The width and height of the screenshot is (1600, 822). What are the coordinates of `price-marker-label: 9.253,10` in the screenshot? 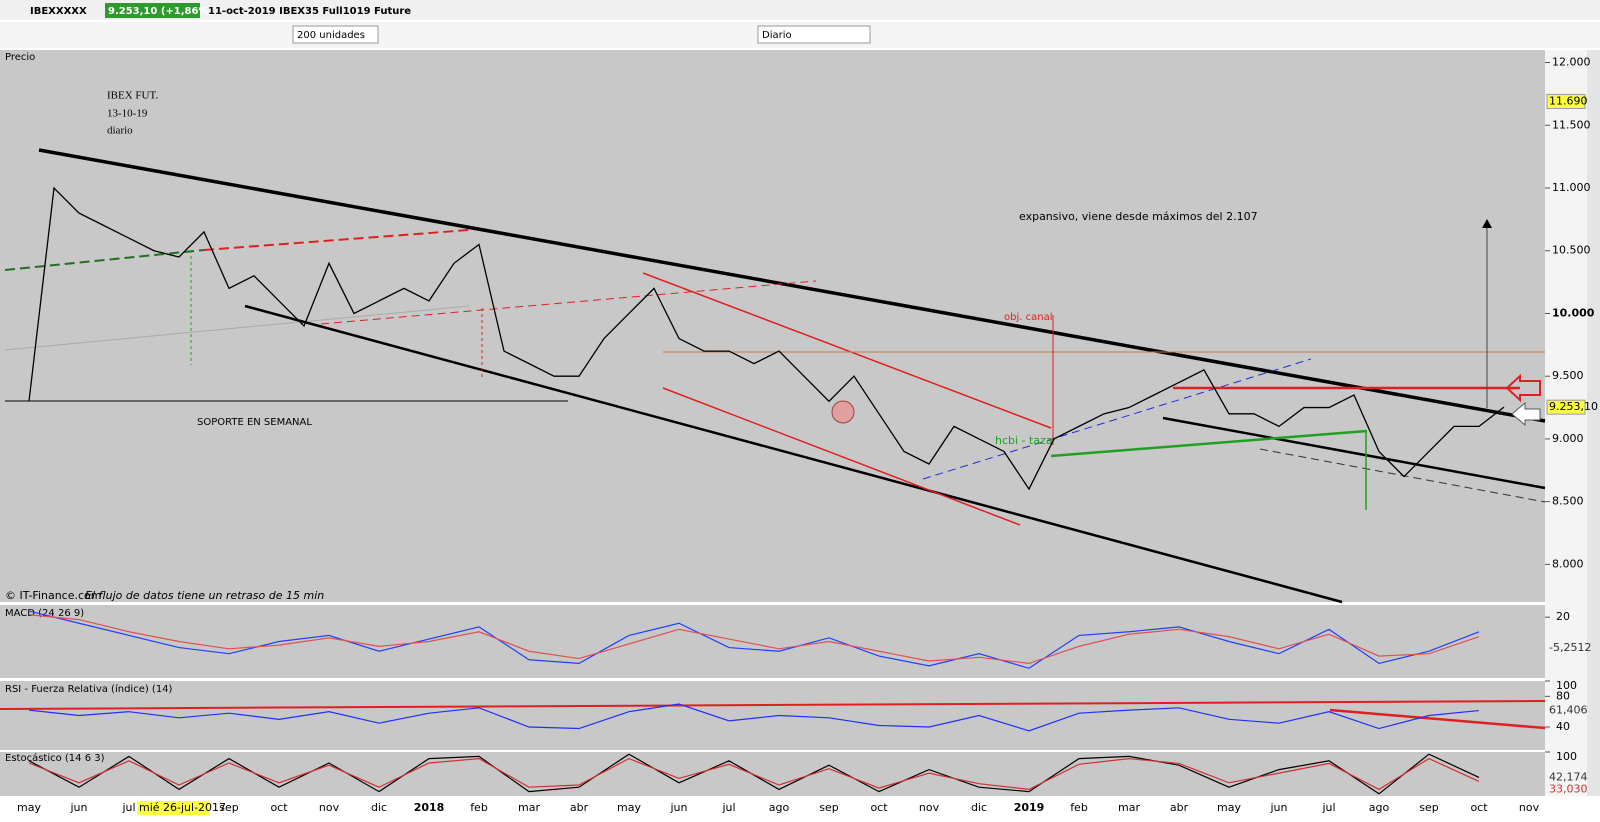 It's located at (1573, 406).